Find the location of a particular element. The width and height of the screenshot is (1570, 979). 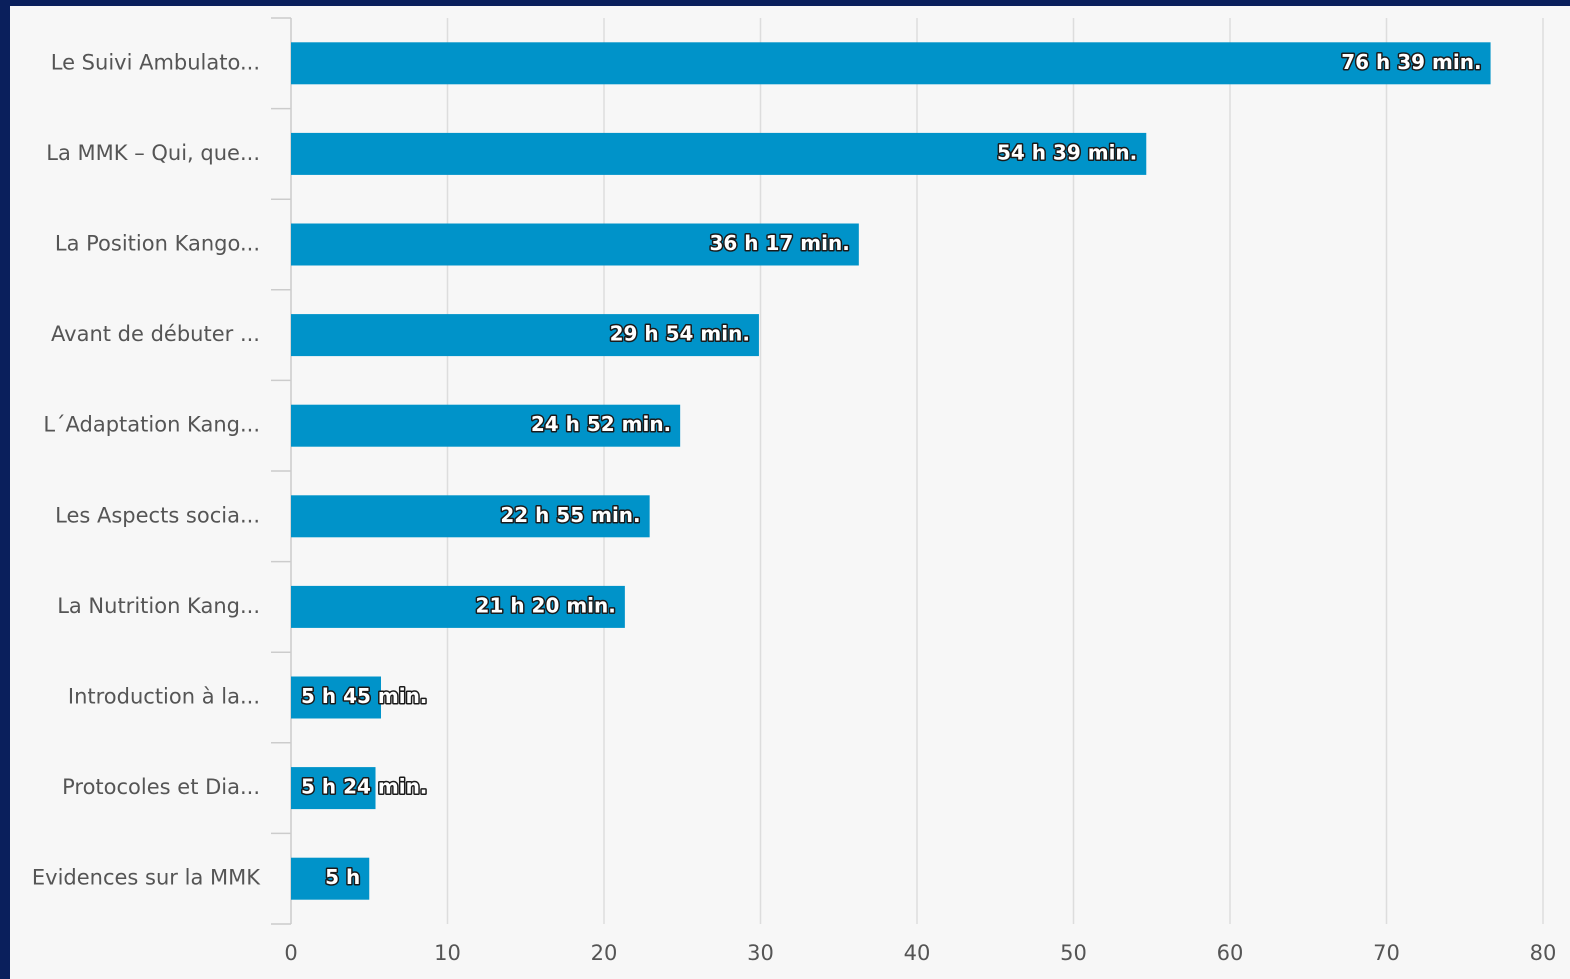

data-label: 36 h 17 min. is located at coordinates (780, 243).